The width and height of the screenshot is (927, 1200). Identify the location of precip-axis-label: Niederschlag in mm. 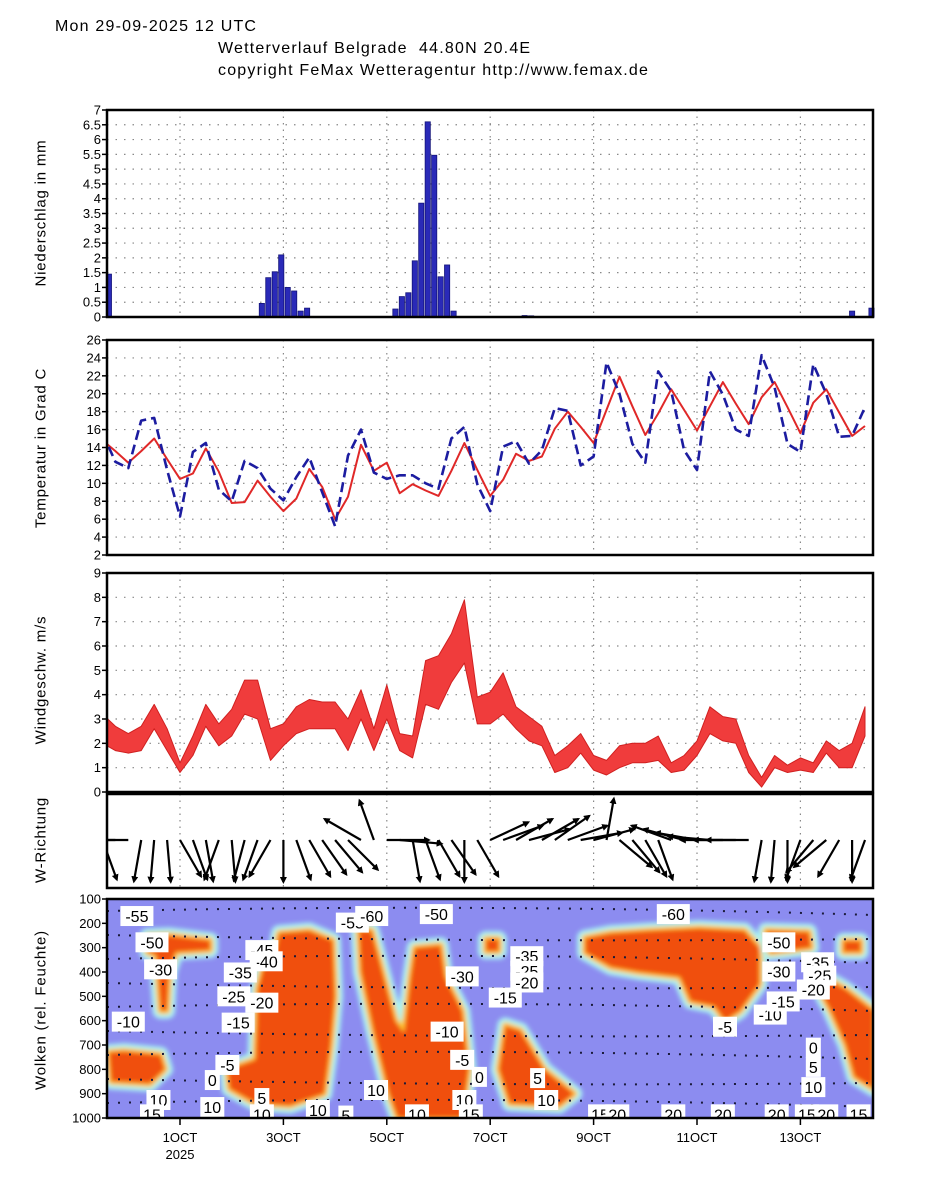
(41, 213).